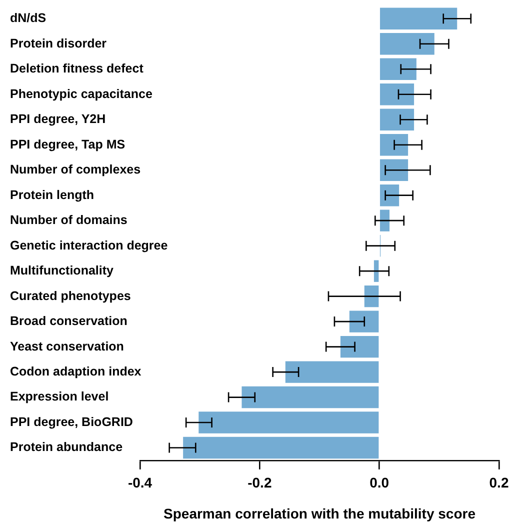 The image size is (515, 531). I want to click on y-tick-label: Broad conservation, so click(69, 321).